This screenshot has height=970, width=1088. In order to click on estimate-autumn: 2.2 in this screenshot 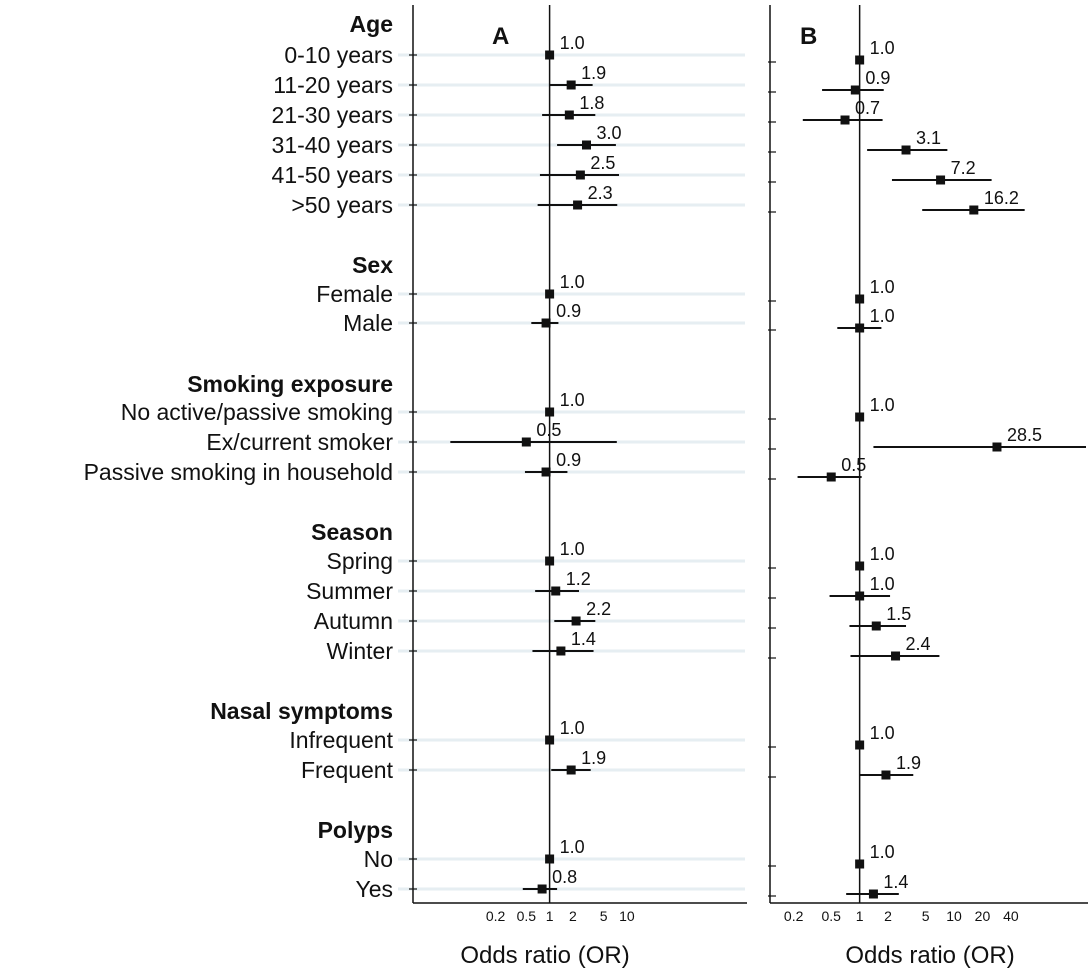, I will do `click(510, 612)`.